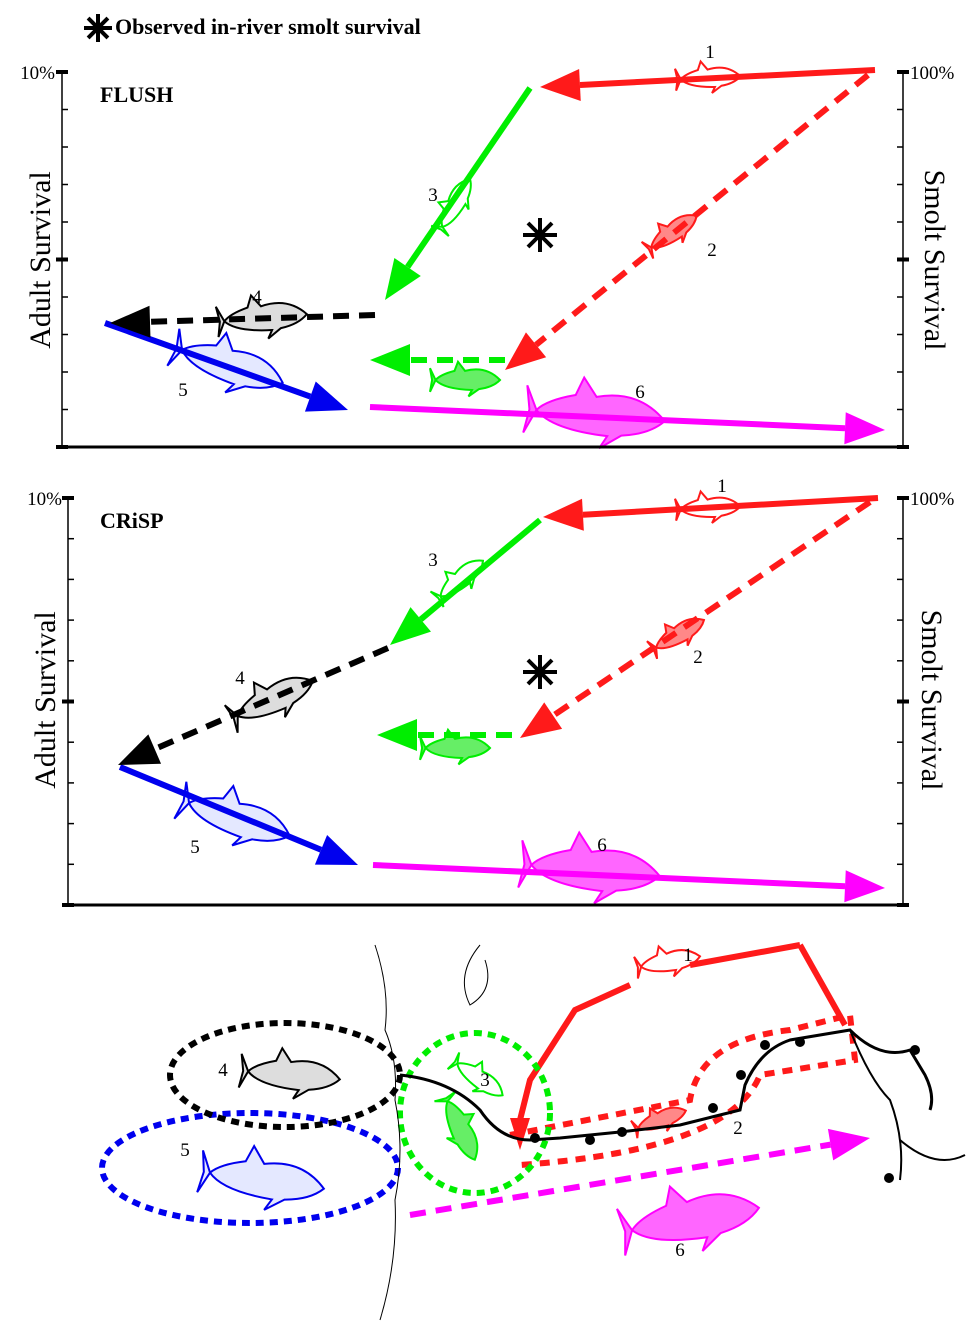 The width and height of the screenshot is (971, 1330). What do you see at coordinates (268, 26) in the screenshot?
I see `legend-text: Observed in-river smolt survival` at bounding box center [268, 26].